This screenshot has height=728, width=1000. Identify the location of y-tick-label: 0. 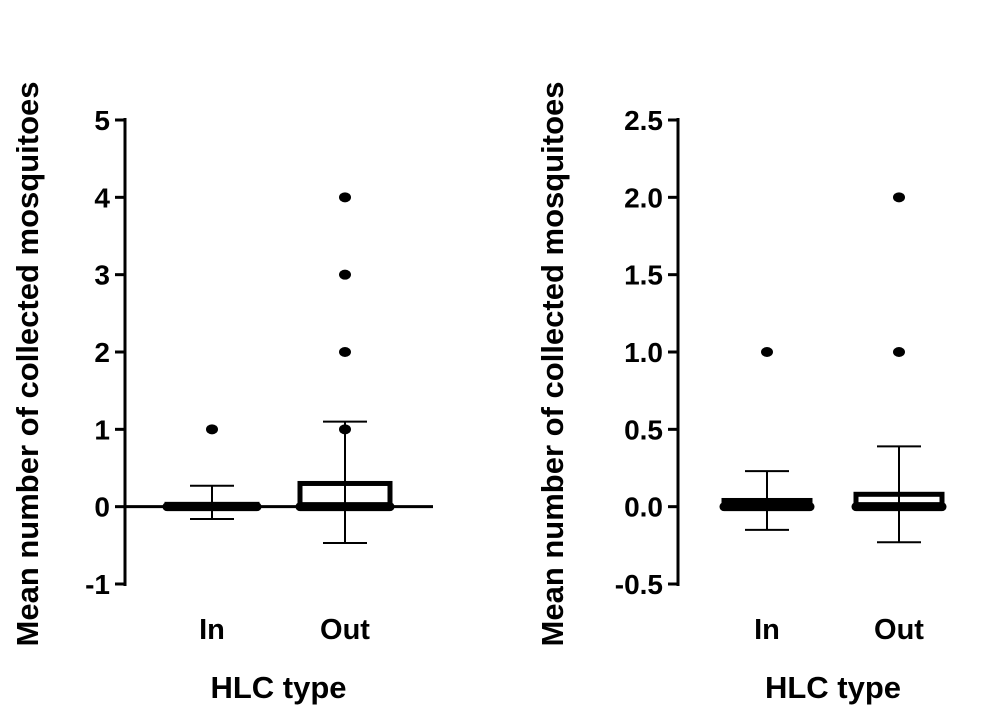
(102, 507).